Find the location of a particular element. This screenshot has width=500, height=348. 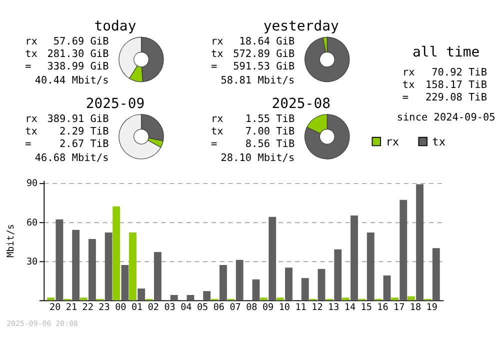

text: = 229.08 TiB is located at coordinates (444, 98).